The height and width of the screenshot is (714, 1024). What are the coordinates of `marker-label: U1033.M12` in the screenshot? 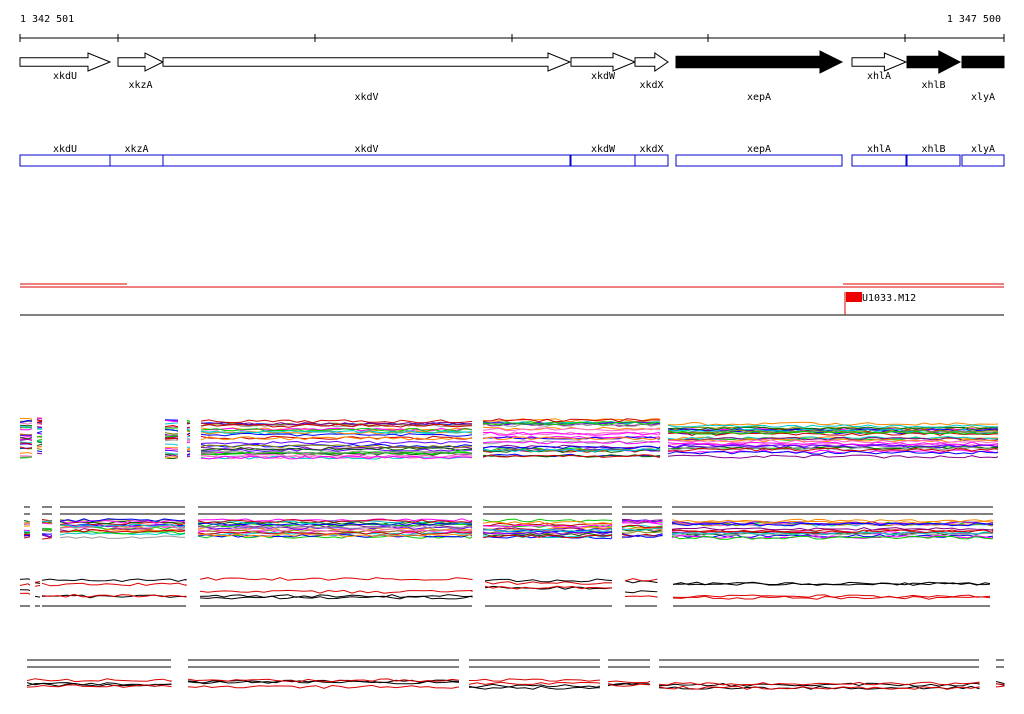 It's located at (889, 298).